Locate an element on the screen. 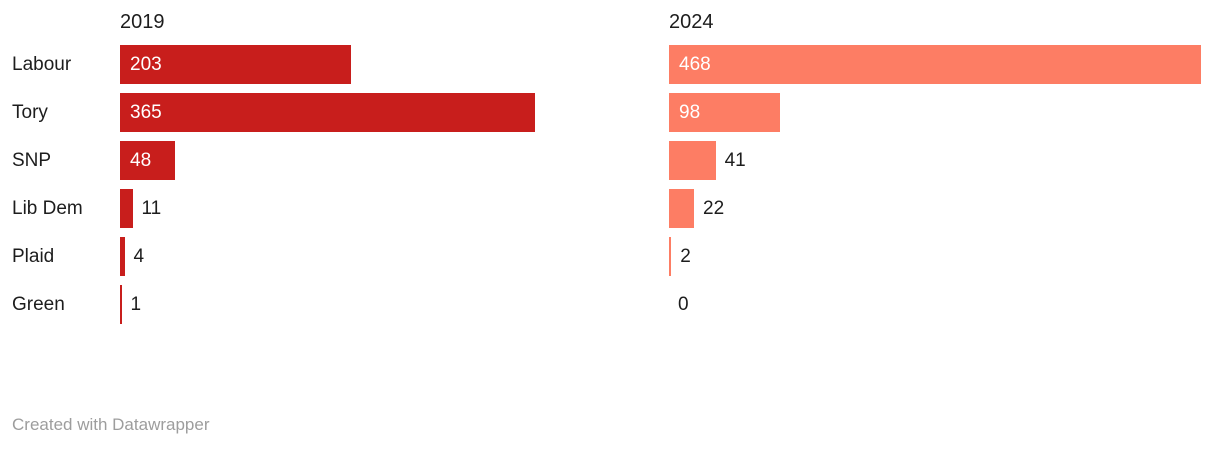 Image resolution: width=1220 pixels, height=452 pixels. value-label-2024-green: 0 is located at coordinates (683, 304).